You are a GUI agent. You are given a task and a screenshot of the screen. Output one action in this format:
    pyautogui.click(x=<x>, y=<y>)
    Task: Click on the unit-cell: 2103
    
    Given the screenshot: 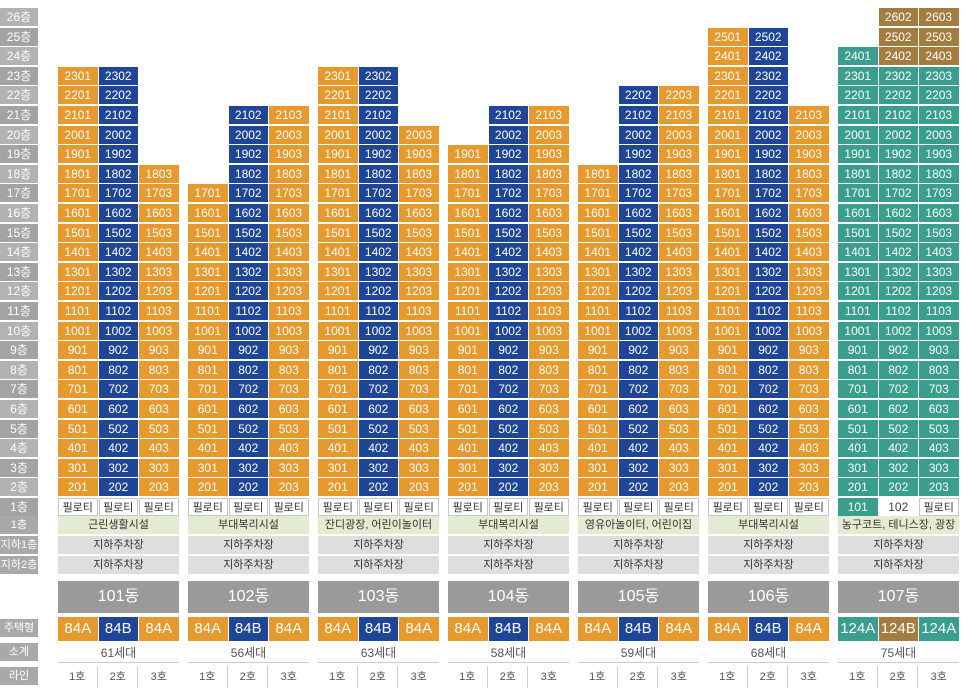 What is the action you would take?
    pyautogui.click(x=939, y=115)
    